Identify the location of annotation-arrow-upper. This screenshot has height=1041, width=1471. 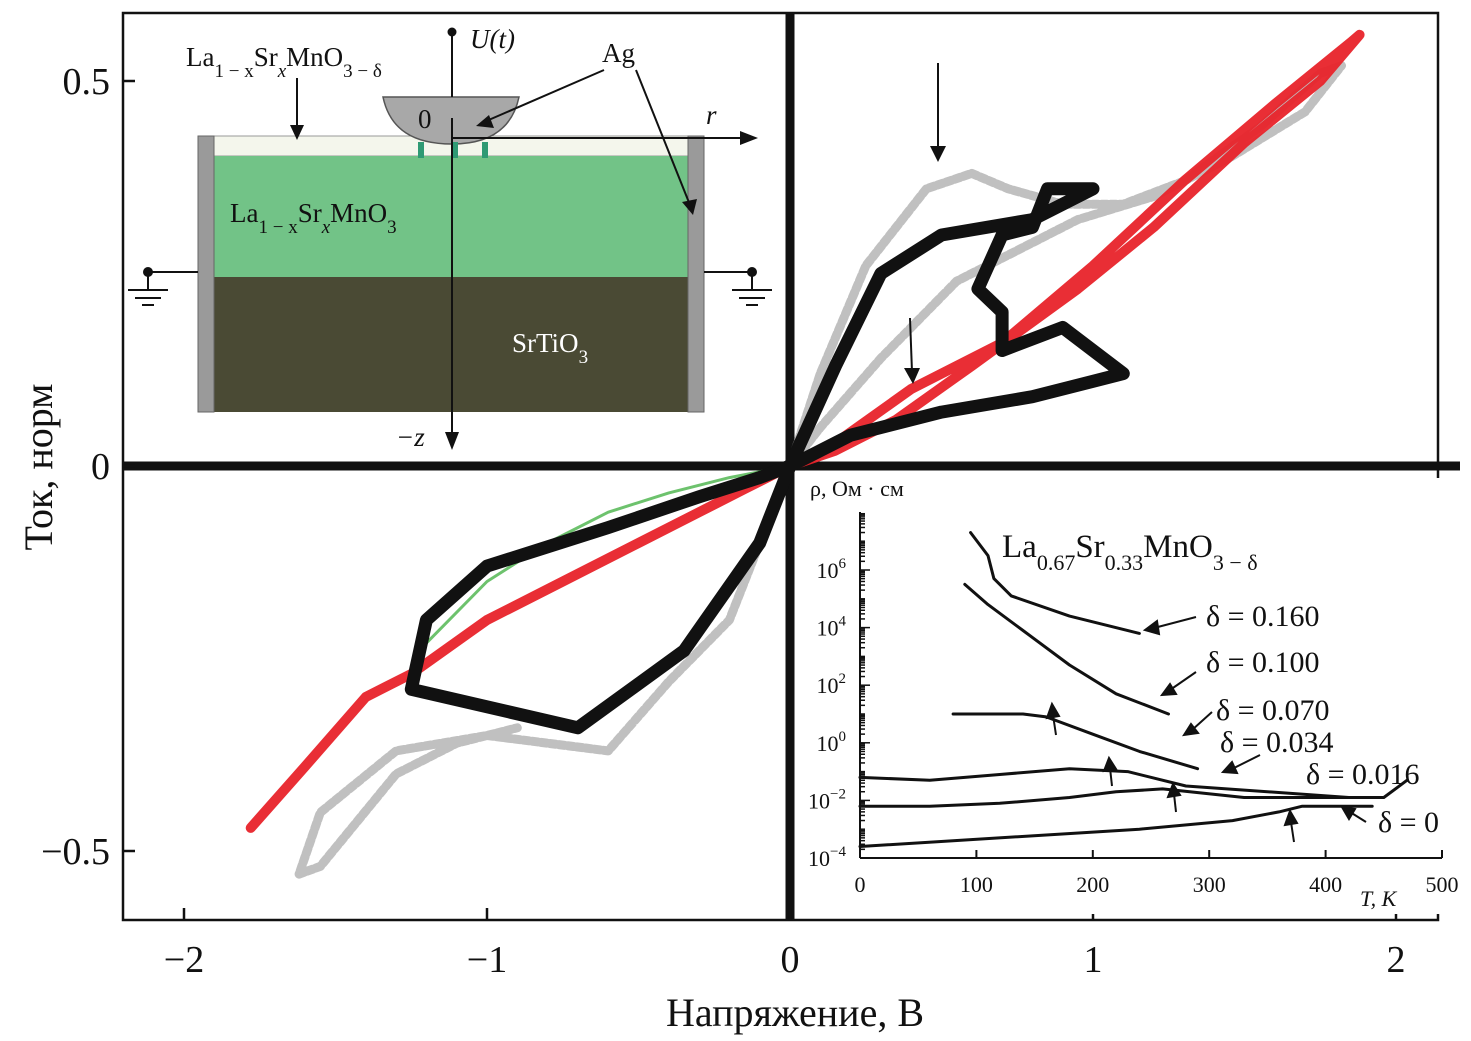
(938, 112).